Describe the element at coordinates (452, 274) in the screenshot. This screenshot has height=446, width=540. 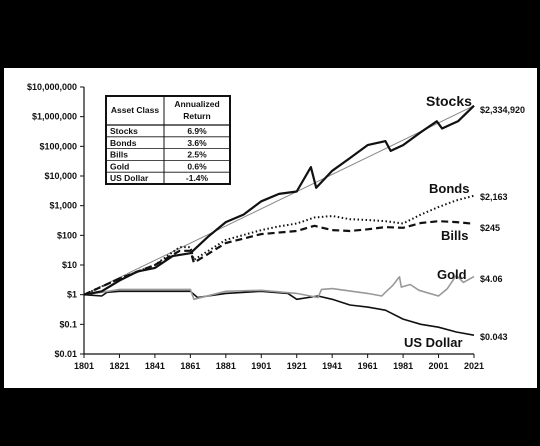
I see `series-name-gold: Gold` at that location.